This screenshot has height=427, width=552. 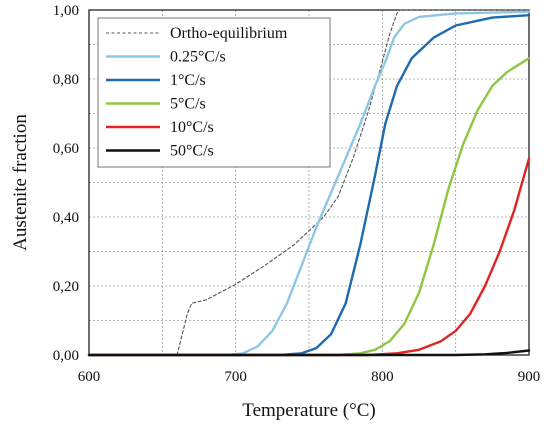 I want to click on y-axis-title: Austenite fraction, so click(x=20, y=182).